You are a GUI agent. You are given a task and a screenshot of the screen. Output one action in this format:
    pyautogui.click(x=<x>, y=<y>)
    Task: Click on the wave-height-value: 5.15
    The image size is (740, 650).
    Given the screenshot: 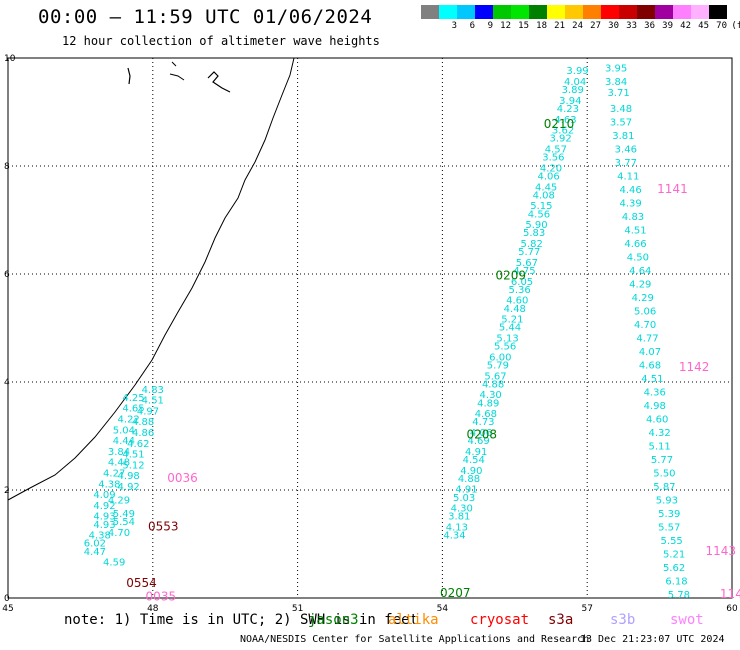 What is the action you would take?
    pyautogui.click(x=541, y=206)
    